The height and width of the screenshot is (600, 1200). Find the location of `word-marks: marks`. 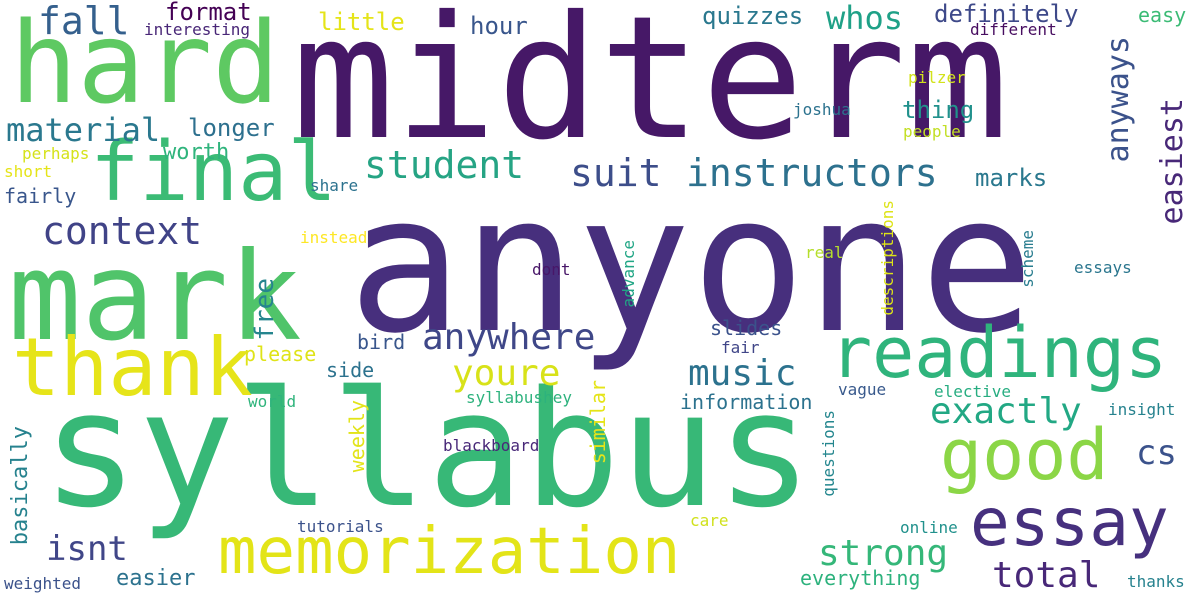

word-marks: marks is located at coordinates (1011, 178).